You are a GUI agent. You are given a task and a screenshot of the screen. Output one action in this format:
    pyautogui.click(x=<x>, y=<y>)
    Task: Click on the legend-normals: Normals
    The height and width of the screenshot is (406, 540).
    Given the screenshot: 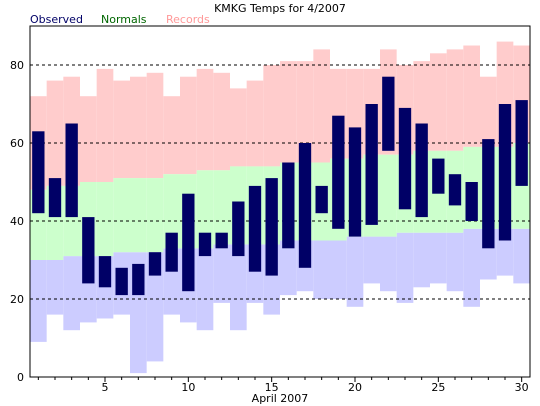 What is the action you would take?
    pyautogui.click(x=124, y=19)
    